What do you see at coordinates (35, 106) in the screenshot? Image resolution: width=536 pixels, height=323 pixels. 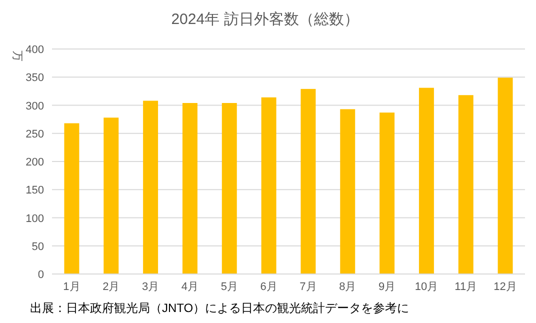 I see `y-tick-label: 300` at bounding box center [35, 106].